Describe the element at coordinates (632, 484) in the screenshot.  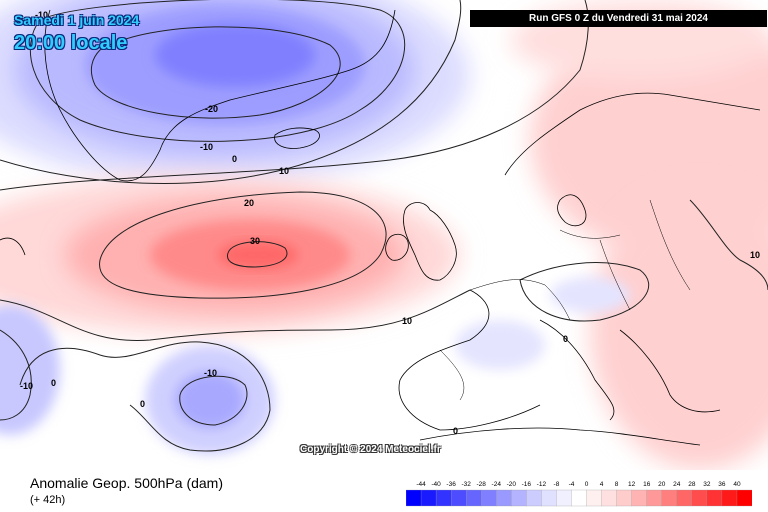
I see `legend-tick-label: 12` at that location.